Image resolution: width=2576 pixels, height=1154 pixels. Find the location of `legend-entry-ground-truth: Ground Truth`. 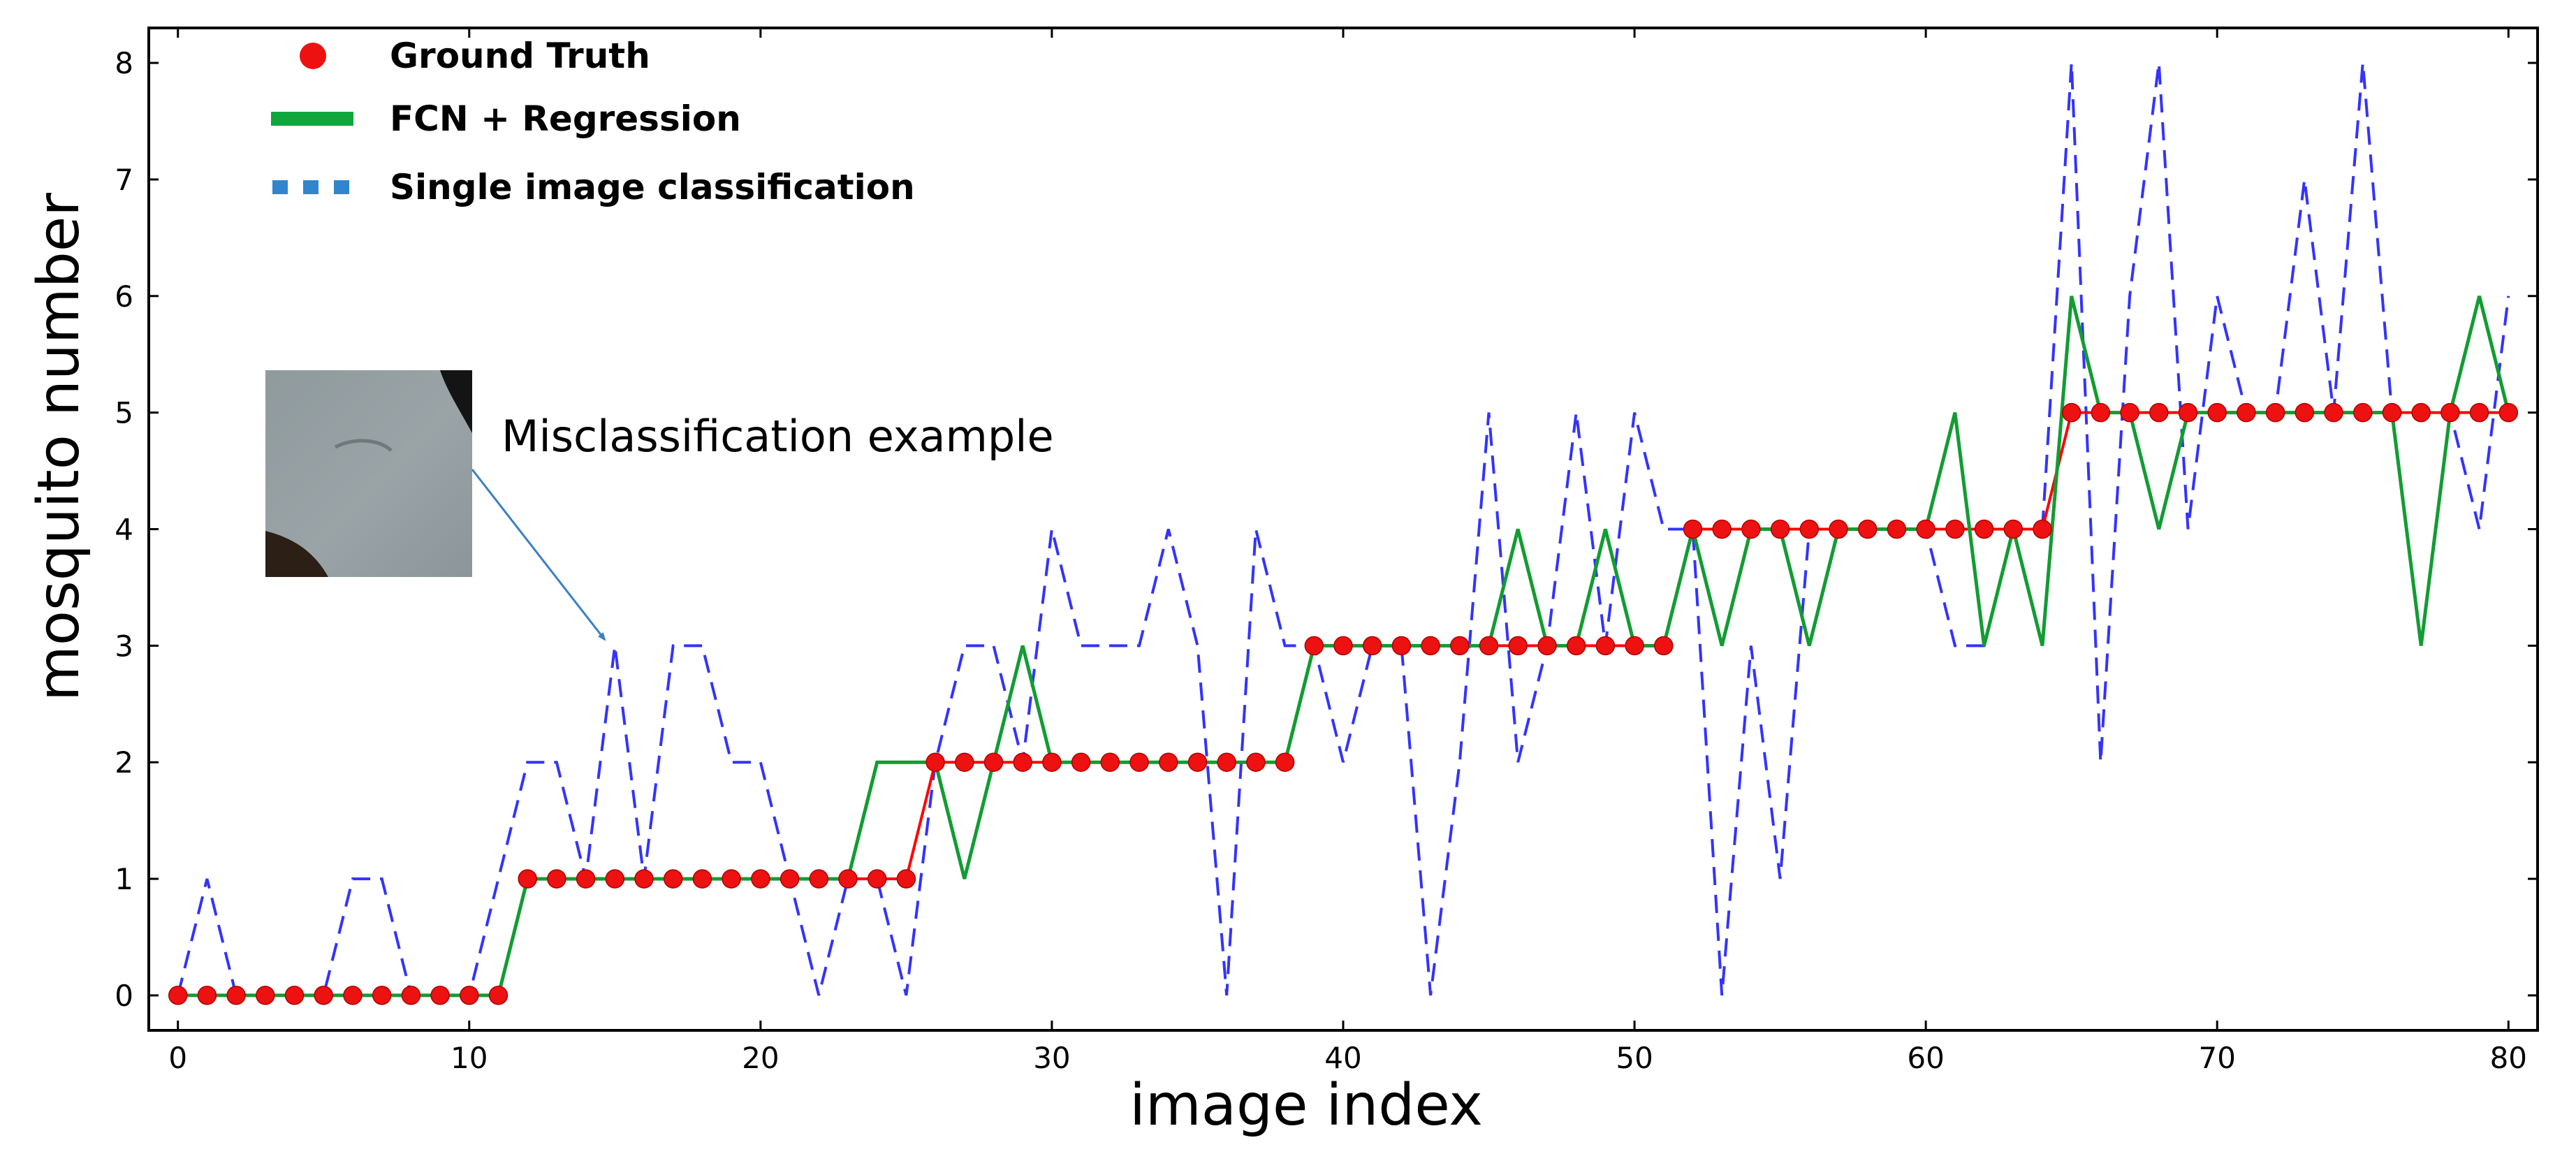

legend-entry-ground-truth: Ground Truth is located at coordinates (475, 56).